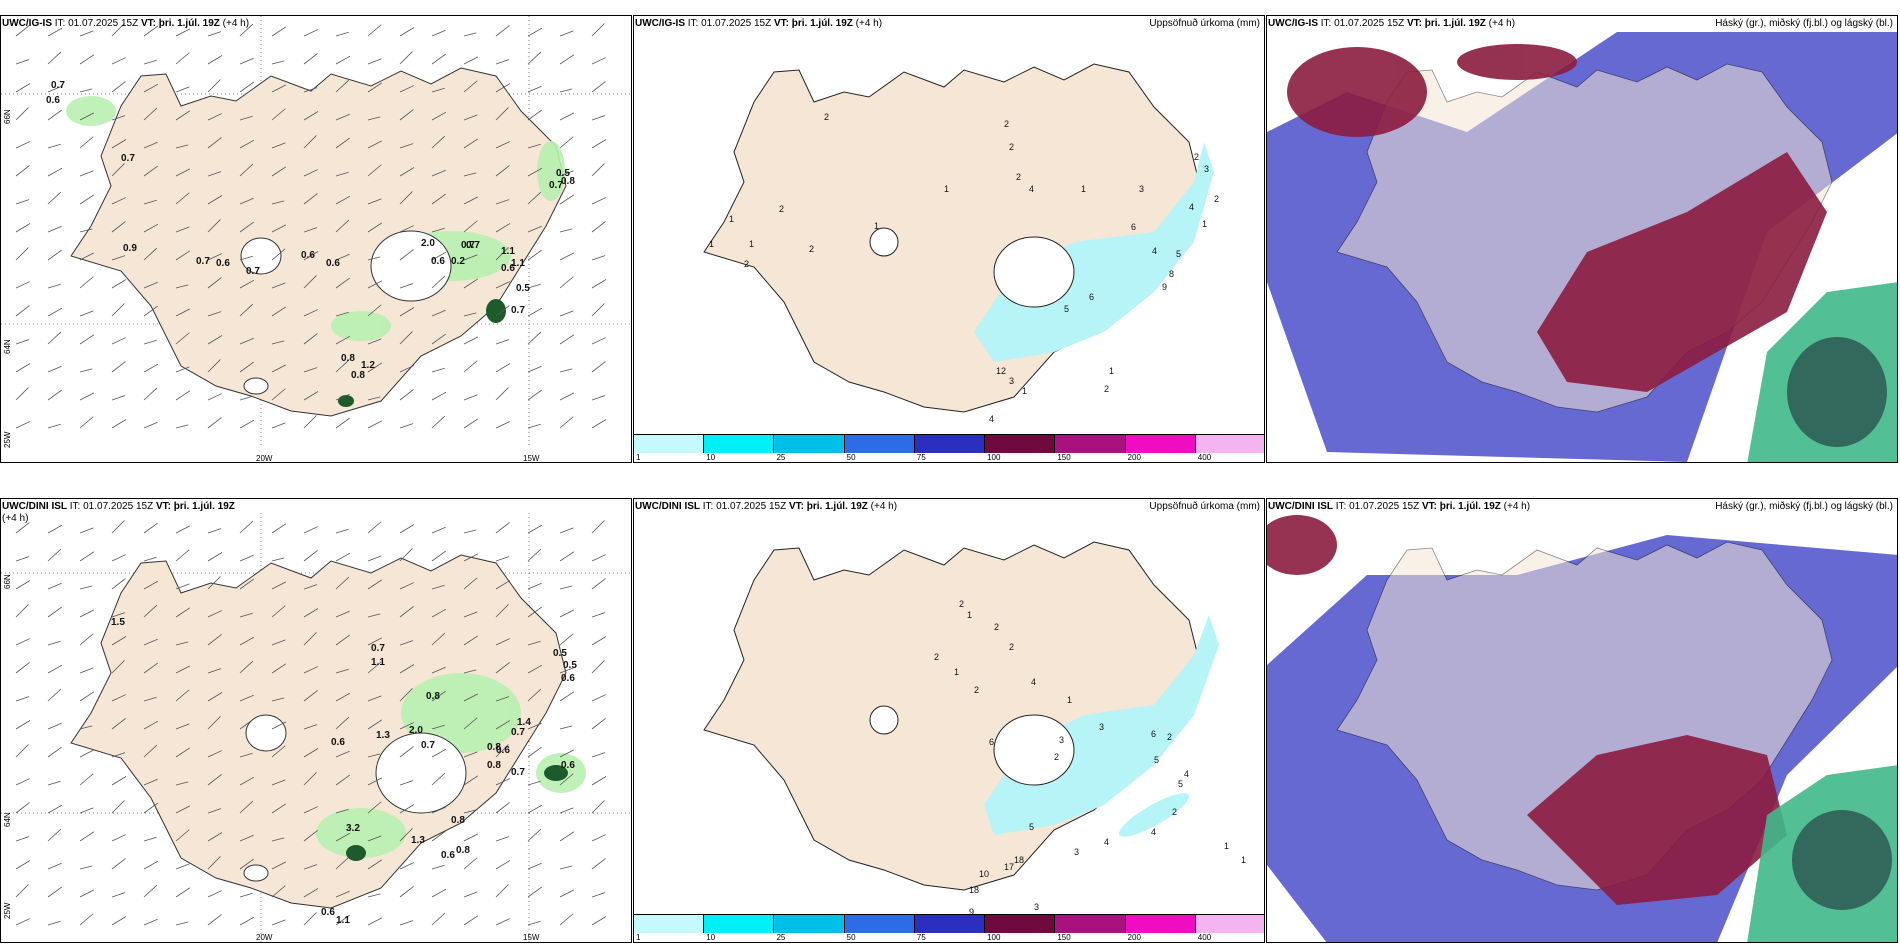 Image resolution: width=1900 pixels, height=950 pixels. What do you see at coordinates (1206, 169) in the screenshot?
I see `precip-value-label: 3` at bounding box center [1206, 169].